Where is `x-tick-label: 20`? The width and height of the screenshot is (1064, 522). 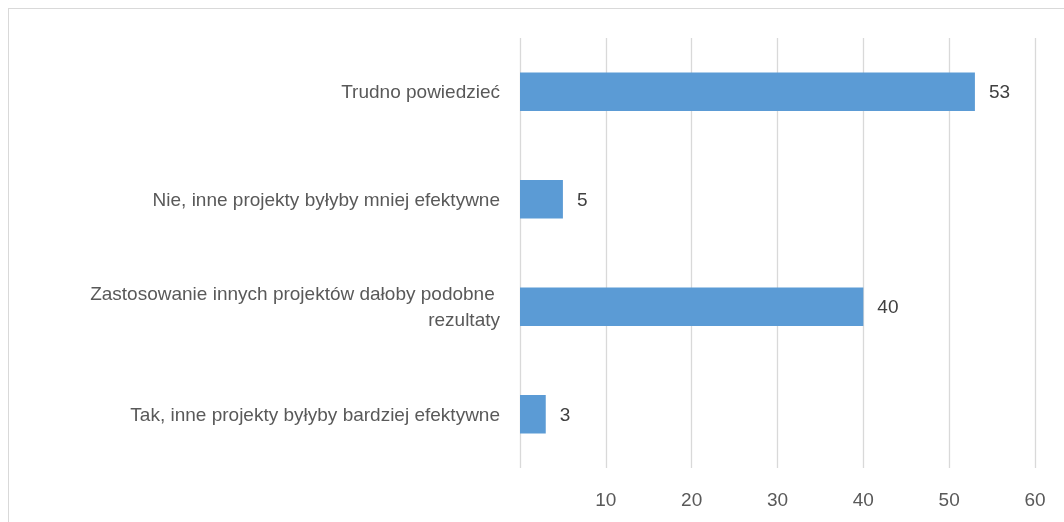
x-tick-label: 20 is located at coordinates (692, 499).